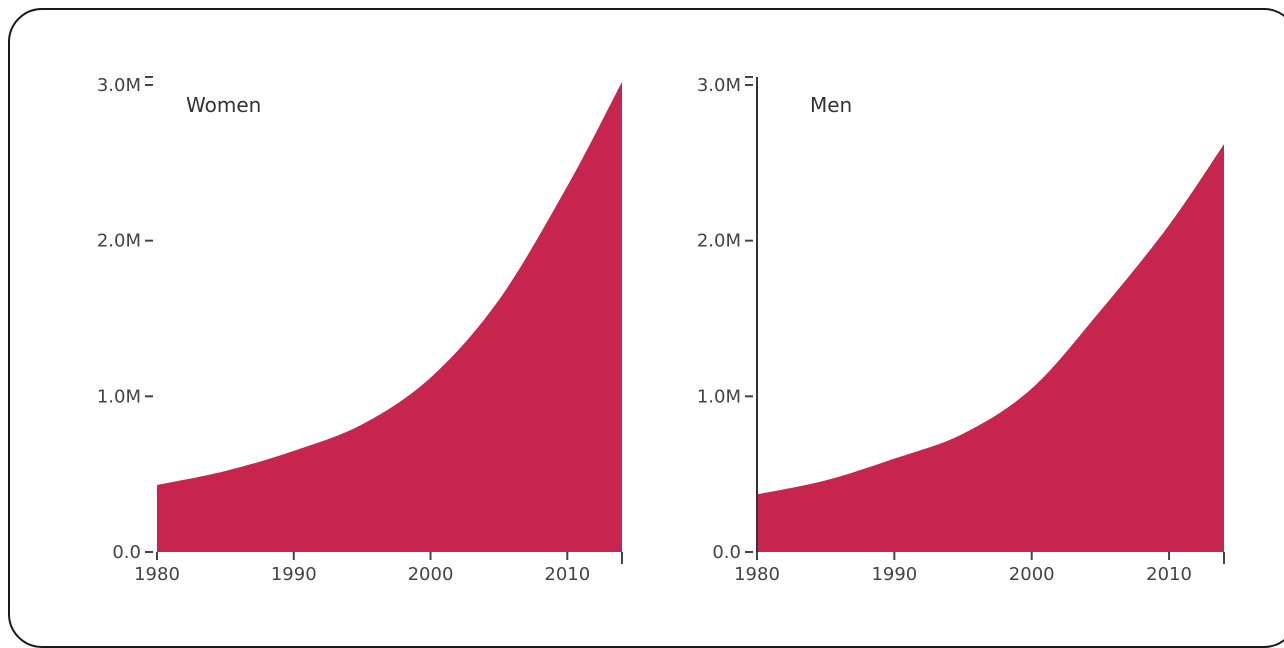 This screenshot has width=1284, height=648. Describe the element at coordinates (223, 105) in the screenshot. I see `panel-title-women: Women` at that location.